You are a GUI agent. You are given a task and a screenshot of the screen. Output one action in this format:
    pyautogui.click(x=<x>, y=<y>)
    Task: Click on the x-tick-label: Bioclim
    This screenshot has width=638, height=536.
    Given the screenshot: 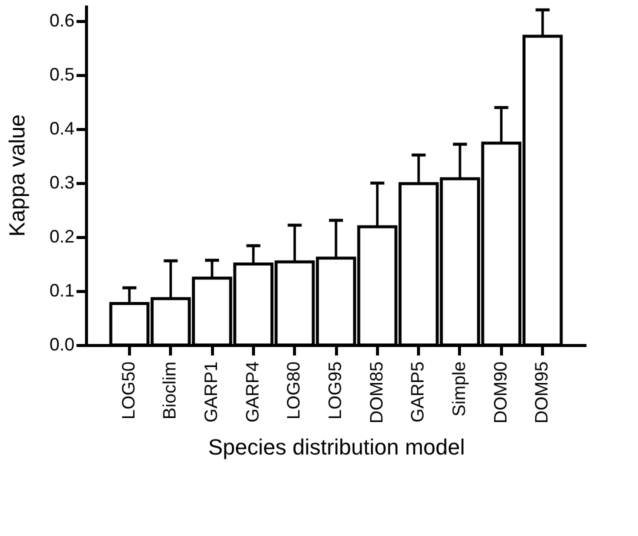 What is the action you would take?
    pyautogui.click(x=170, y=391)
    